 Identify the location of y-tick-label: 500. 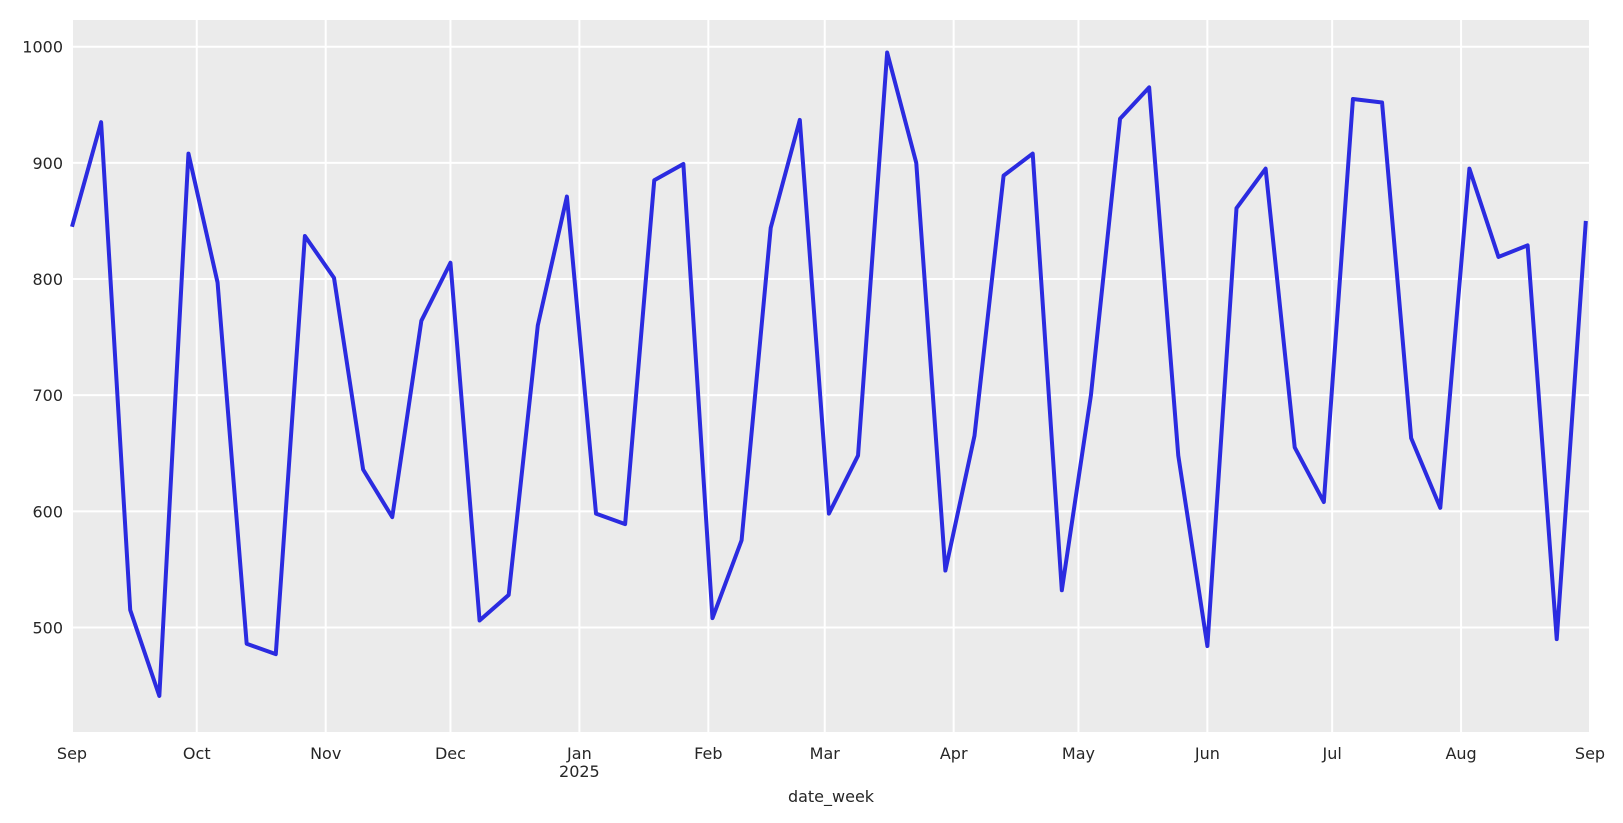
(47, 627).